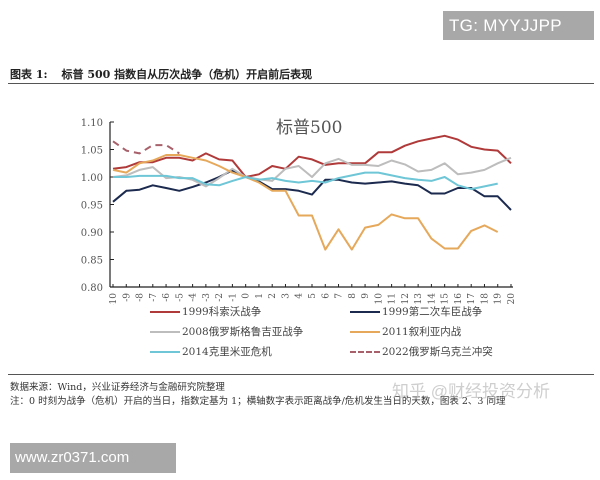  I want to click on legend-item-5: 2022俄罗斯乌克兰冲突, so click(421, 351).